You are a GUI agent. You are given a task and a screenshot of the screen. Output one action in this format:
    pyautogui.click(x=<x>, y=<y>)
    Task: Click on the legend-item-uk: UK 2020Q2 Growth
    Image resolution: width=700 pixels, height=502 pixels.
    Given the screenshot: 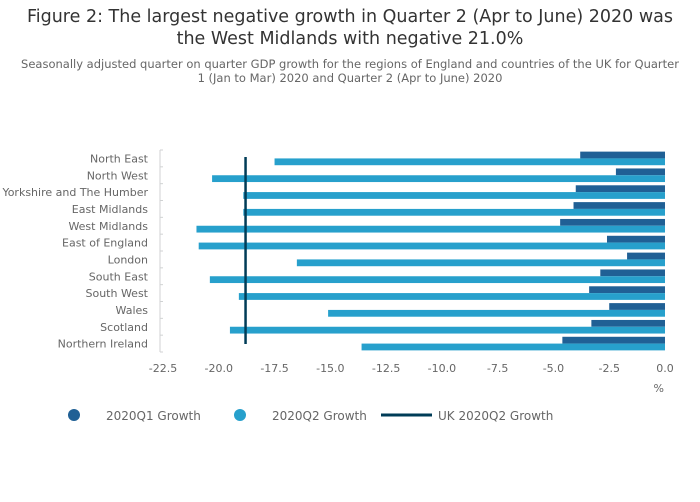 What is the action you would take?
    pyautogui.click(x=467, y=416)
    